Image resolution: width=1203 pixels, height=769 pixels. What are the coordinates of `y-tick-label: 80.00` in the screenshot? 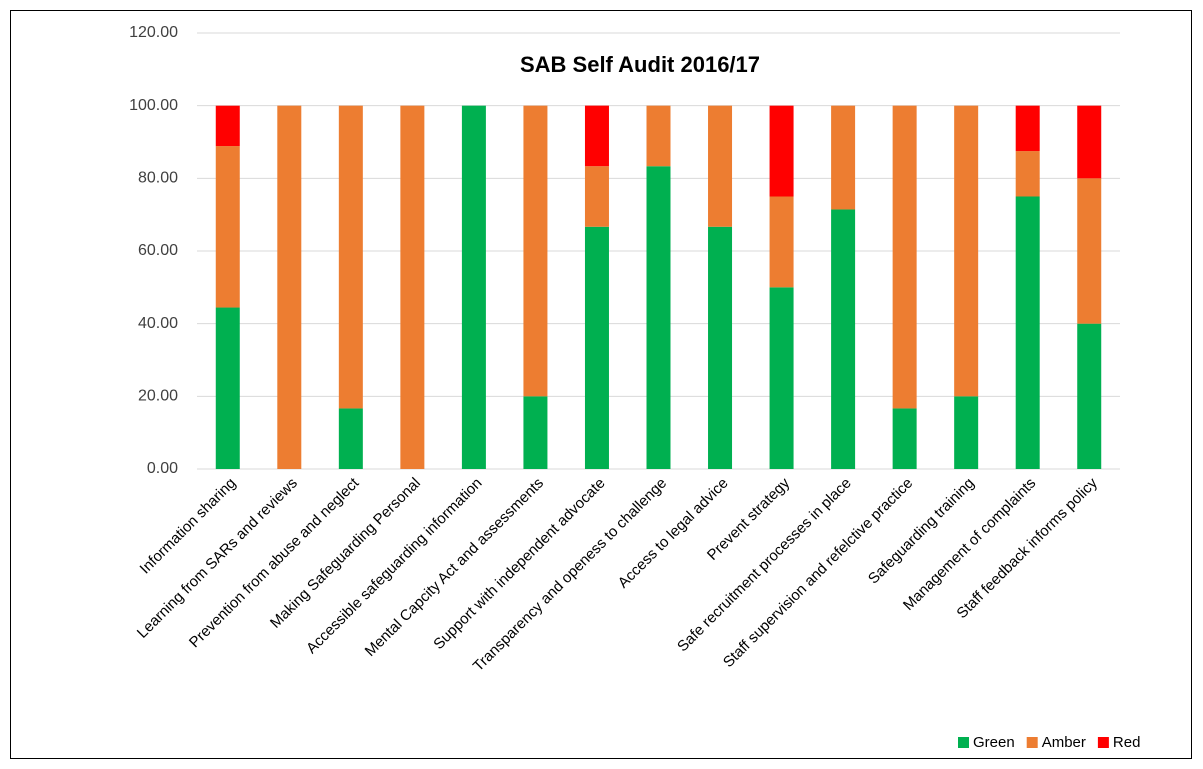 It's located at (158, 178).